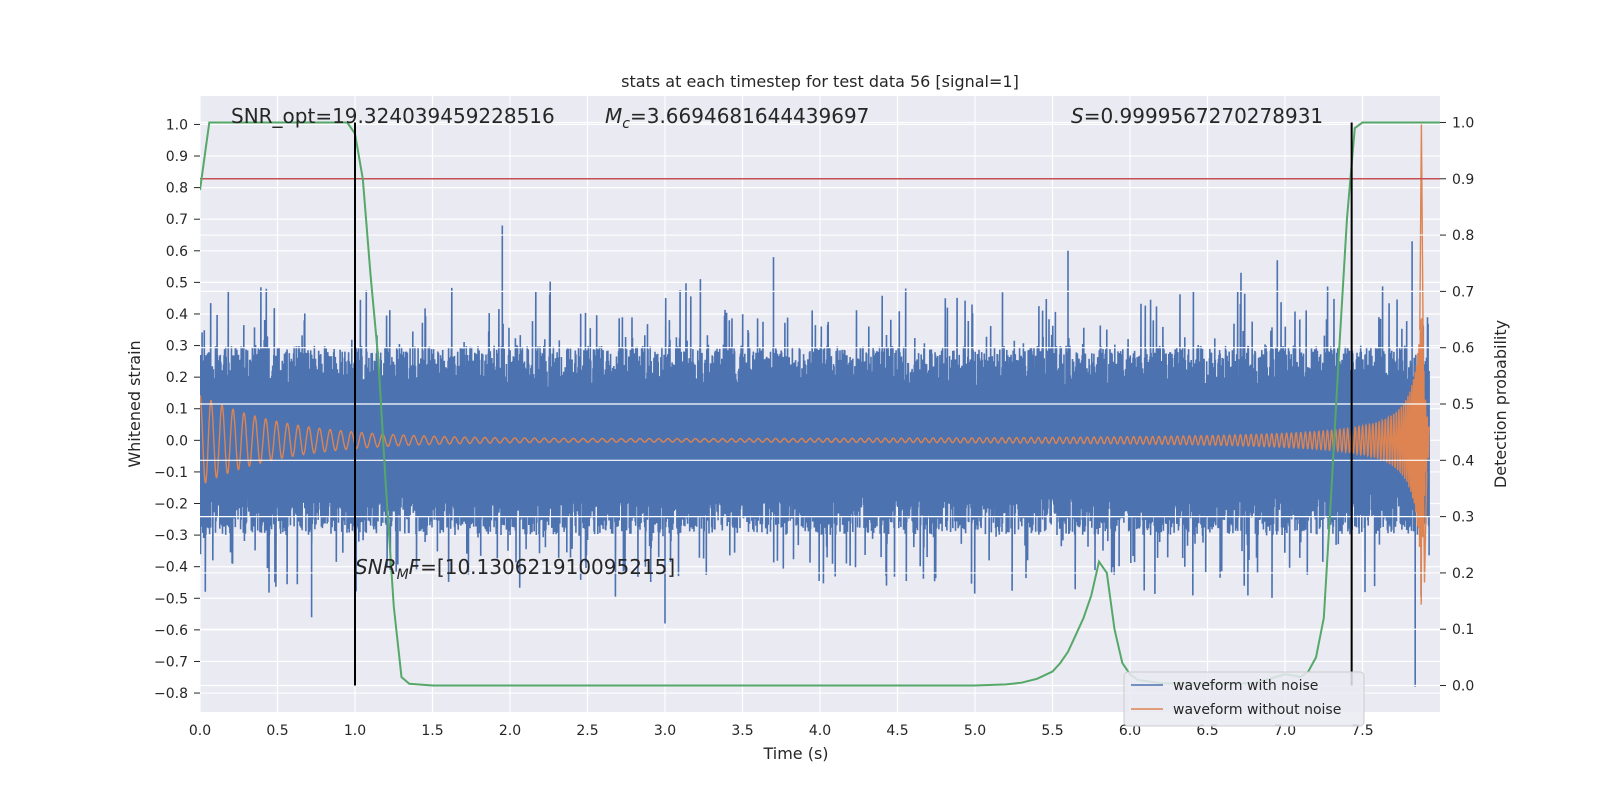 The height and width of the screenshot is (800, 1600). Describe the element at coordinates (171, 599) in the screenshot. I see `y-tick-label: −0.5` at that location.